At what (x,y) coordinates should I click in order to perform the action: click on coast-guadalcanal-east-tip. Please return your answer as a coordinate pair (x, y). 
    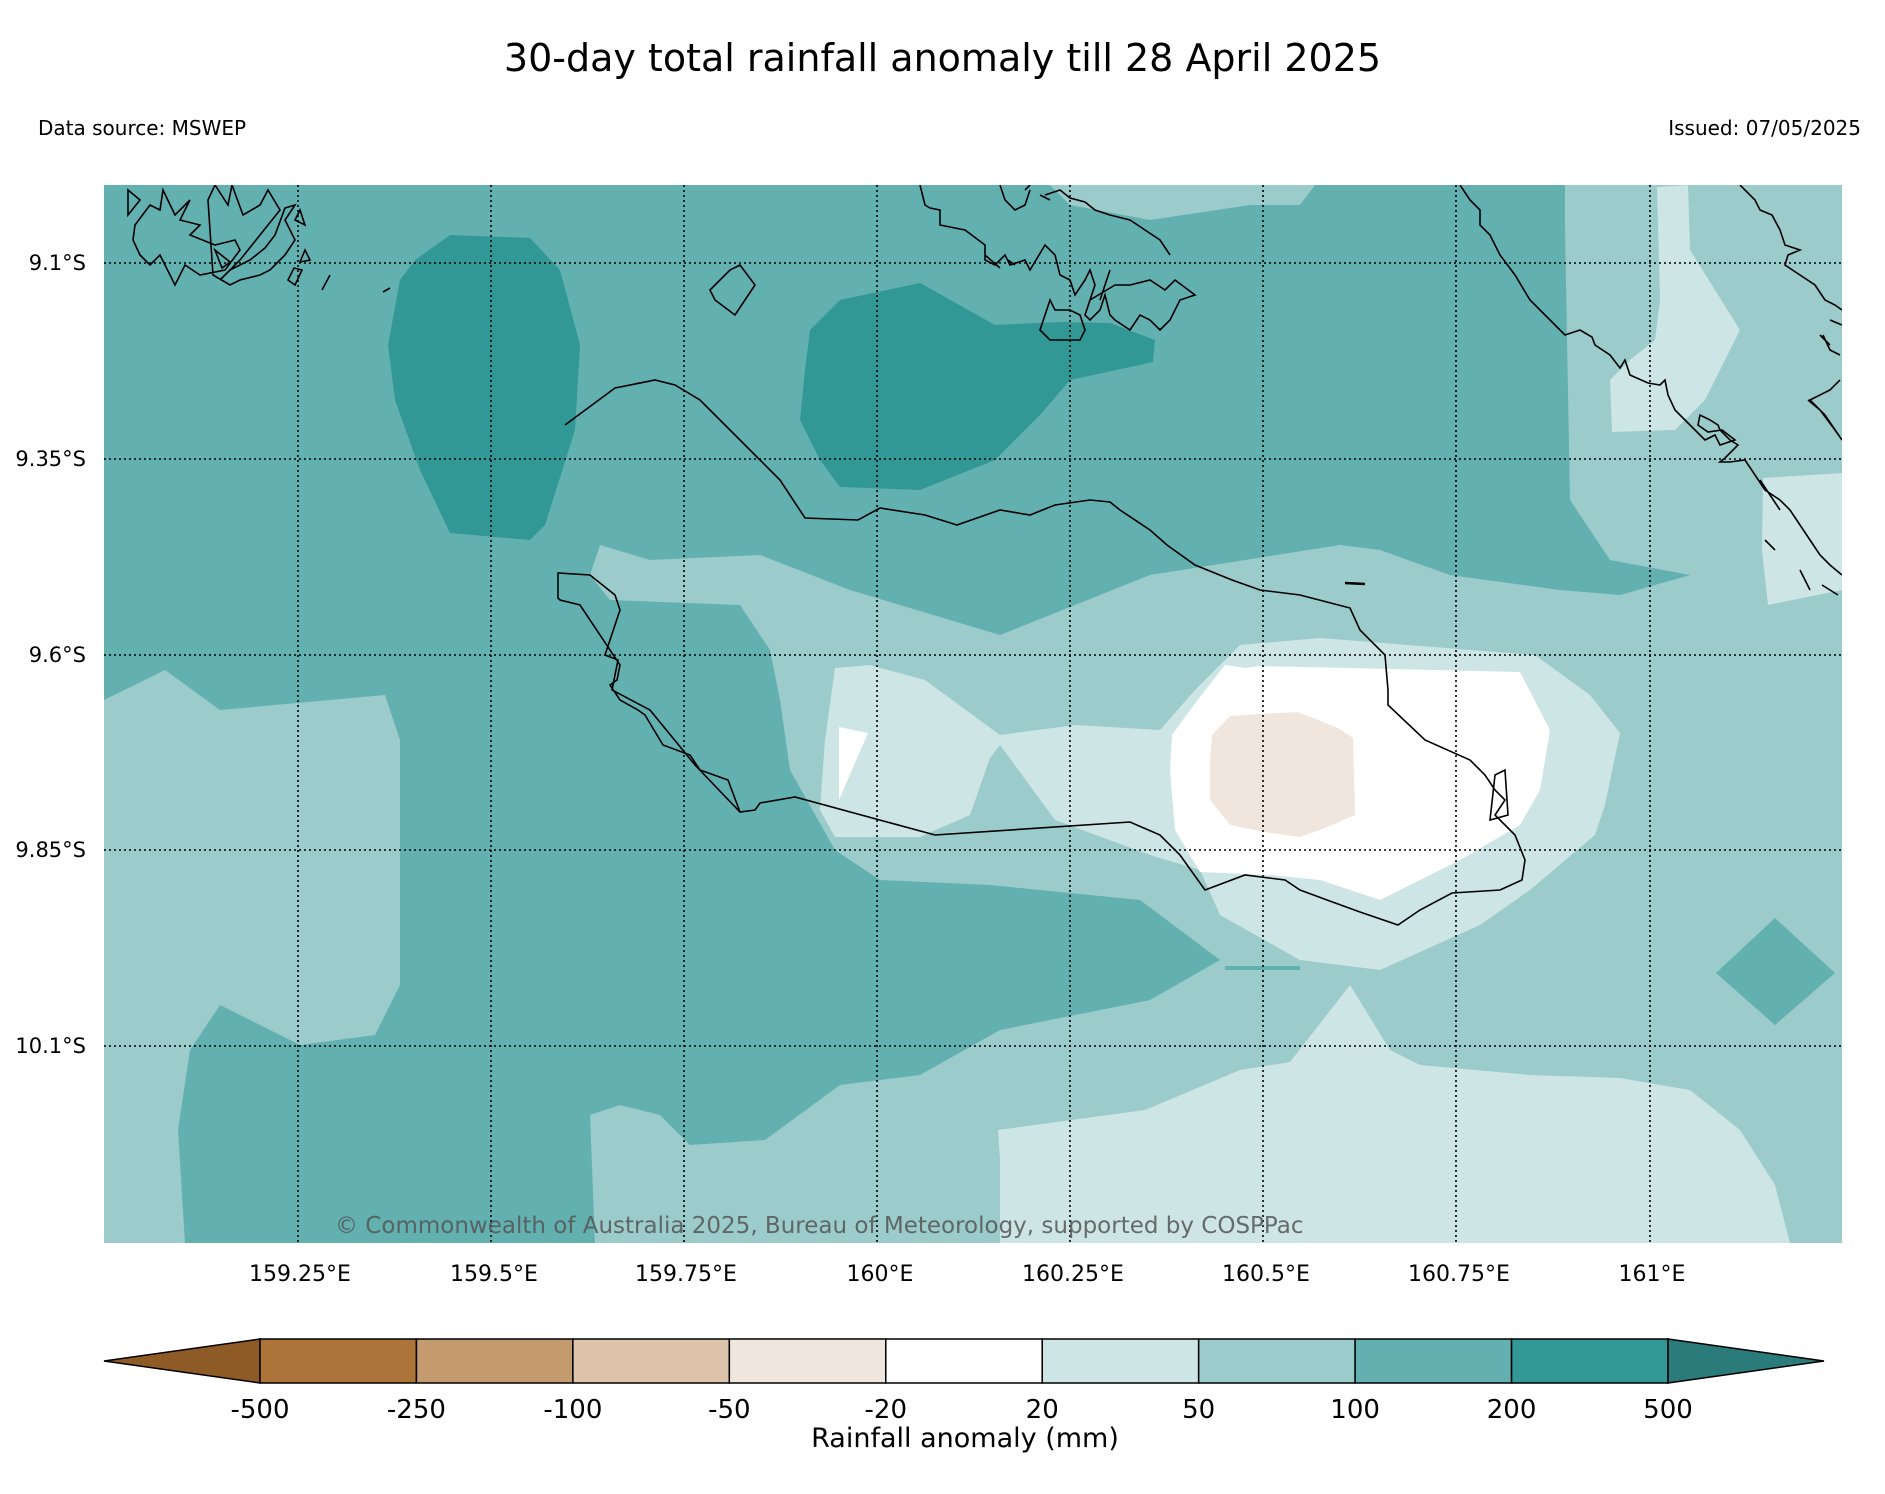
    Looking at the image, I should click on (1499, 795).